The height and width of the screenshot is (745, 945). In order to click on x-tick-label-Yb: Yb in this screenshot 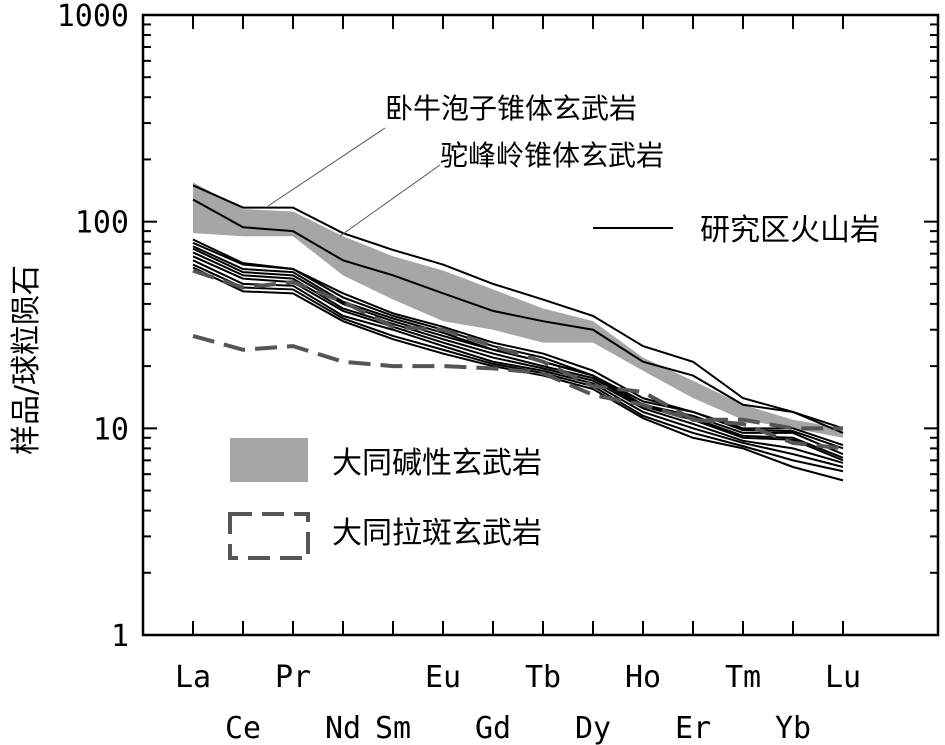, I will do `click(793, 728)`.